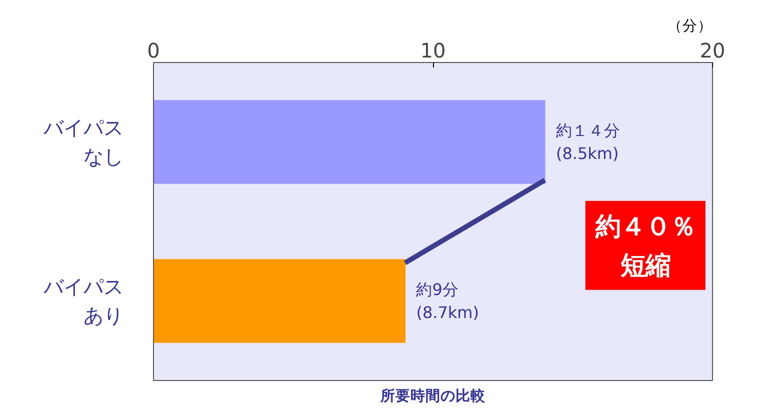 This screenshot has height=409, width=762. I want to click on data-label: 約9分 (8.7km), so click(448, 301).